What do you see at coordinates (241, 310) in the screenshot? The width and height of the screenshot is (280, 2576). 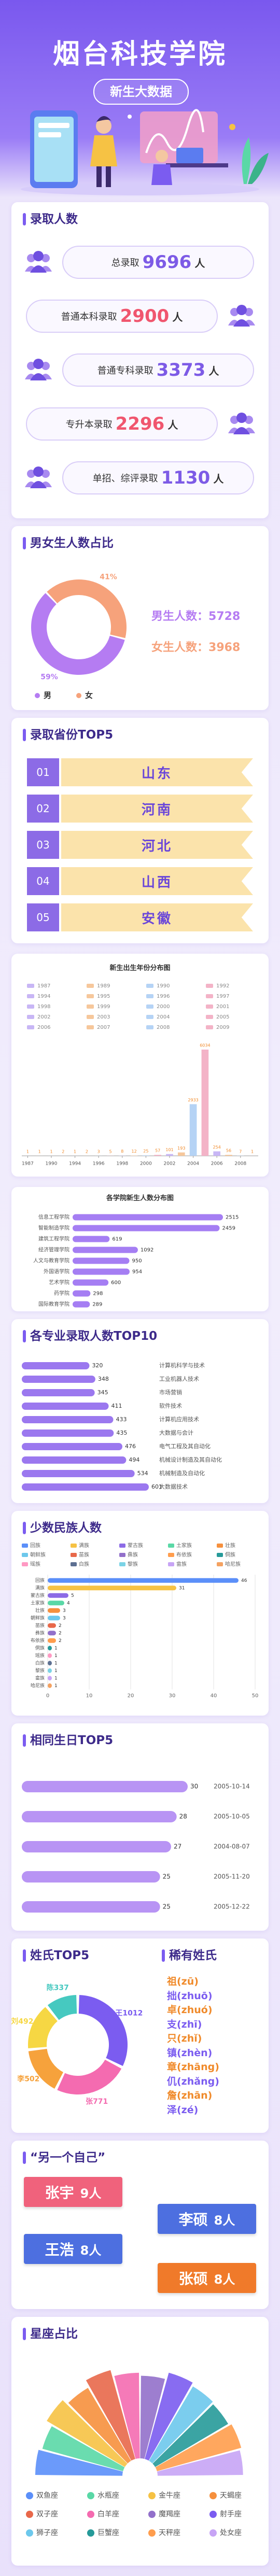 I see `icon-head` at bounding box center [241, 310].